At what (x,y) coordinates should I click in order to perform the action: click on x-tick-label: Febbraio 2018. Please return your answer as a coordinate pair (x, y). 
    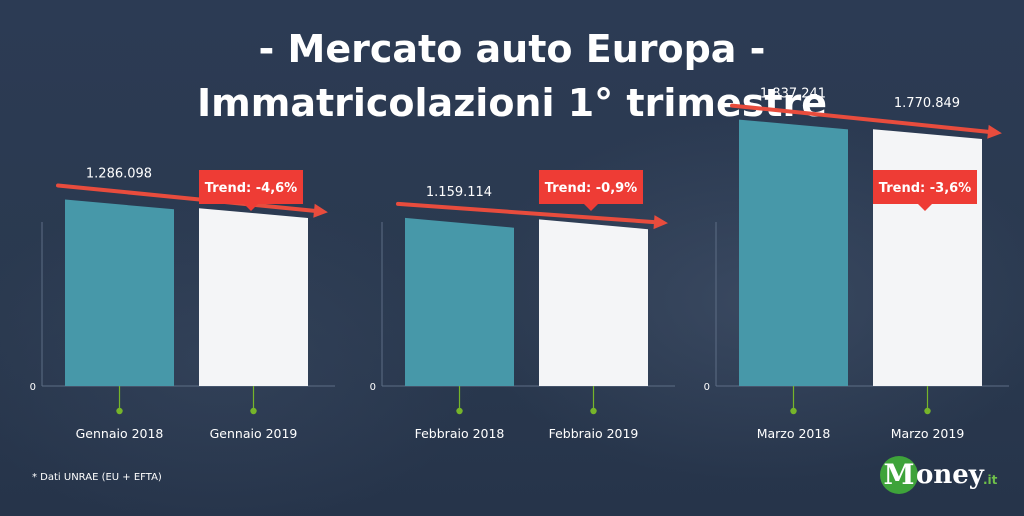
    Looking at the image, I should click on (460, 433).